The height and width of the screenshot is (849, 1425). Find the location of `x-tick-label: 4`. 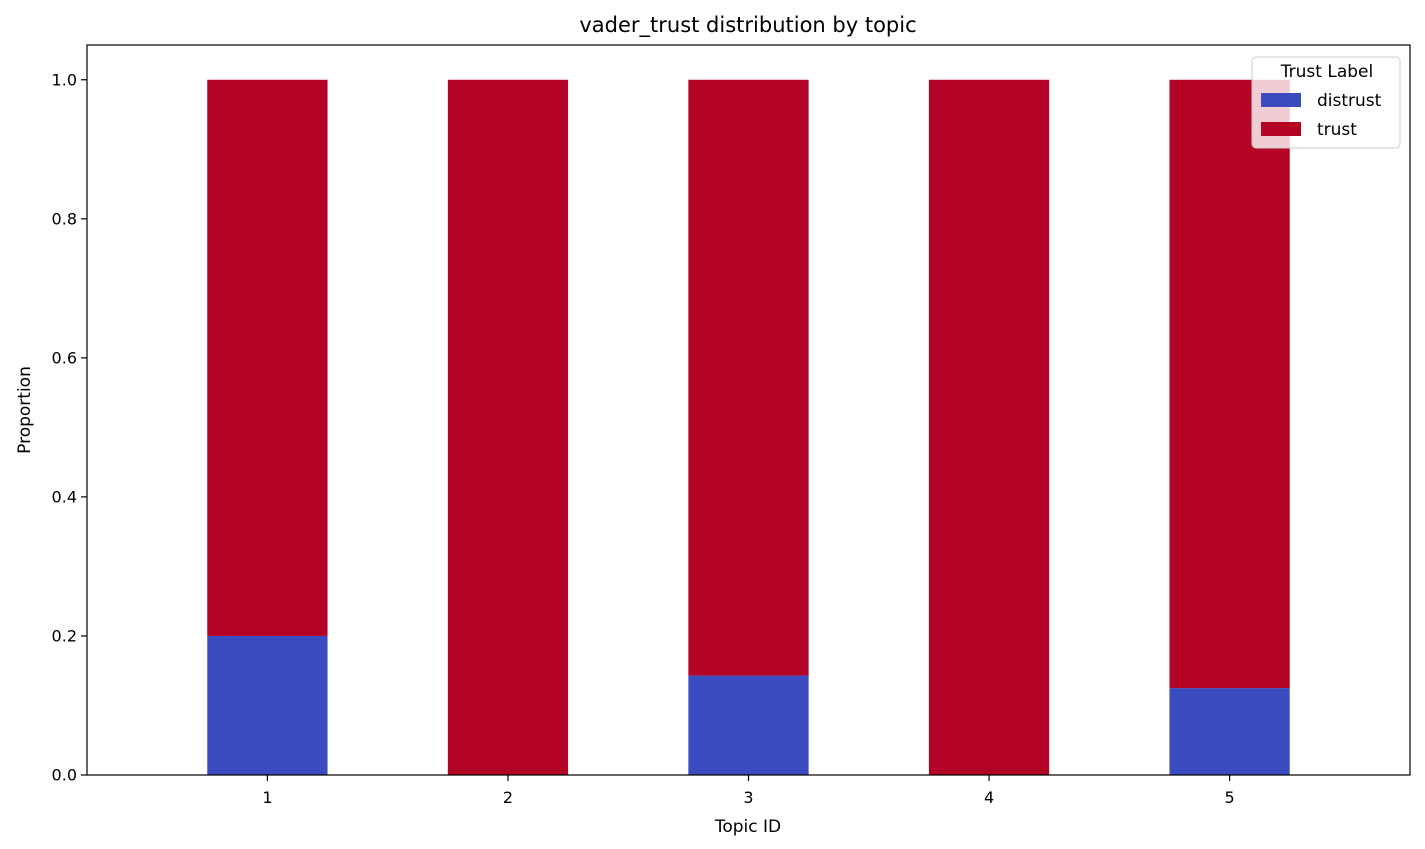

x-tick-label: 4 is located at coordinates (989, 797).